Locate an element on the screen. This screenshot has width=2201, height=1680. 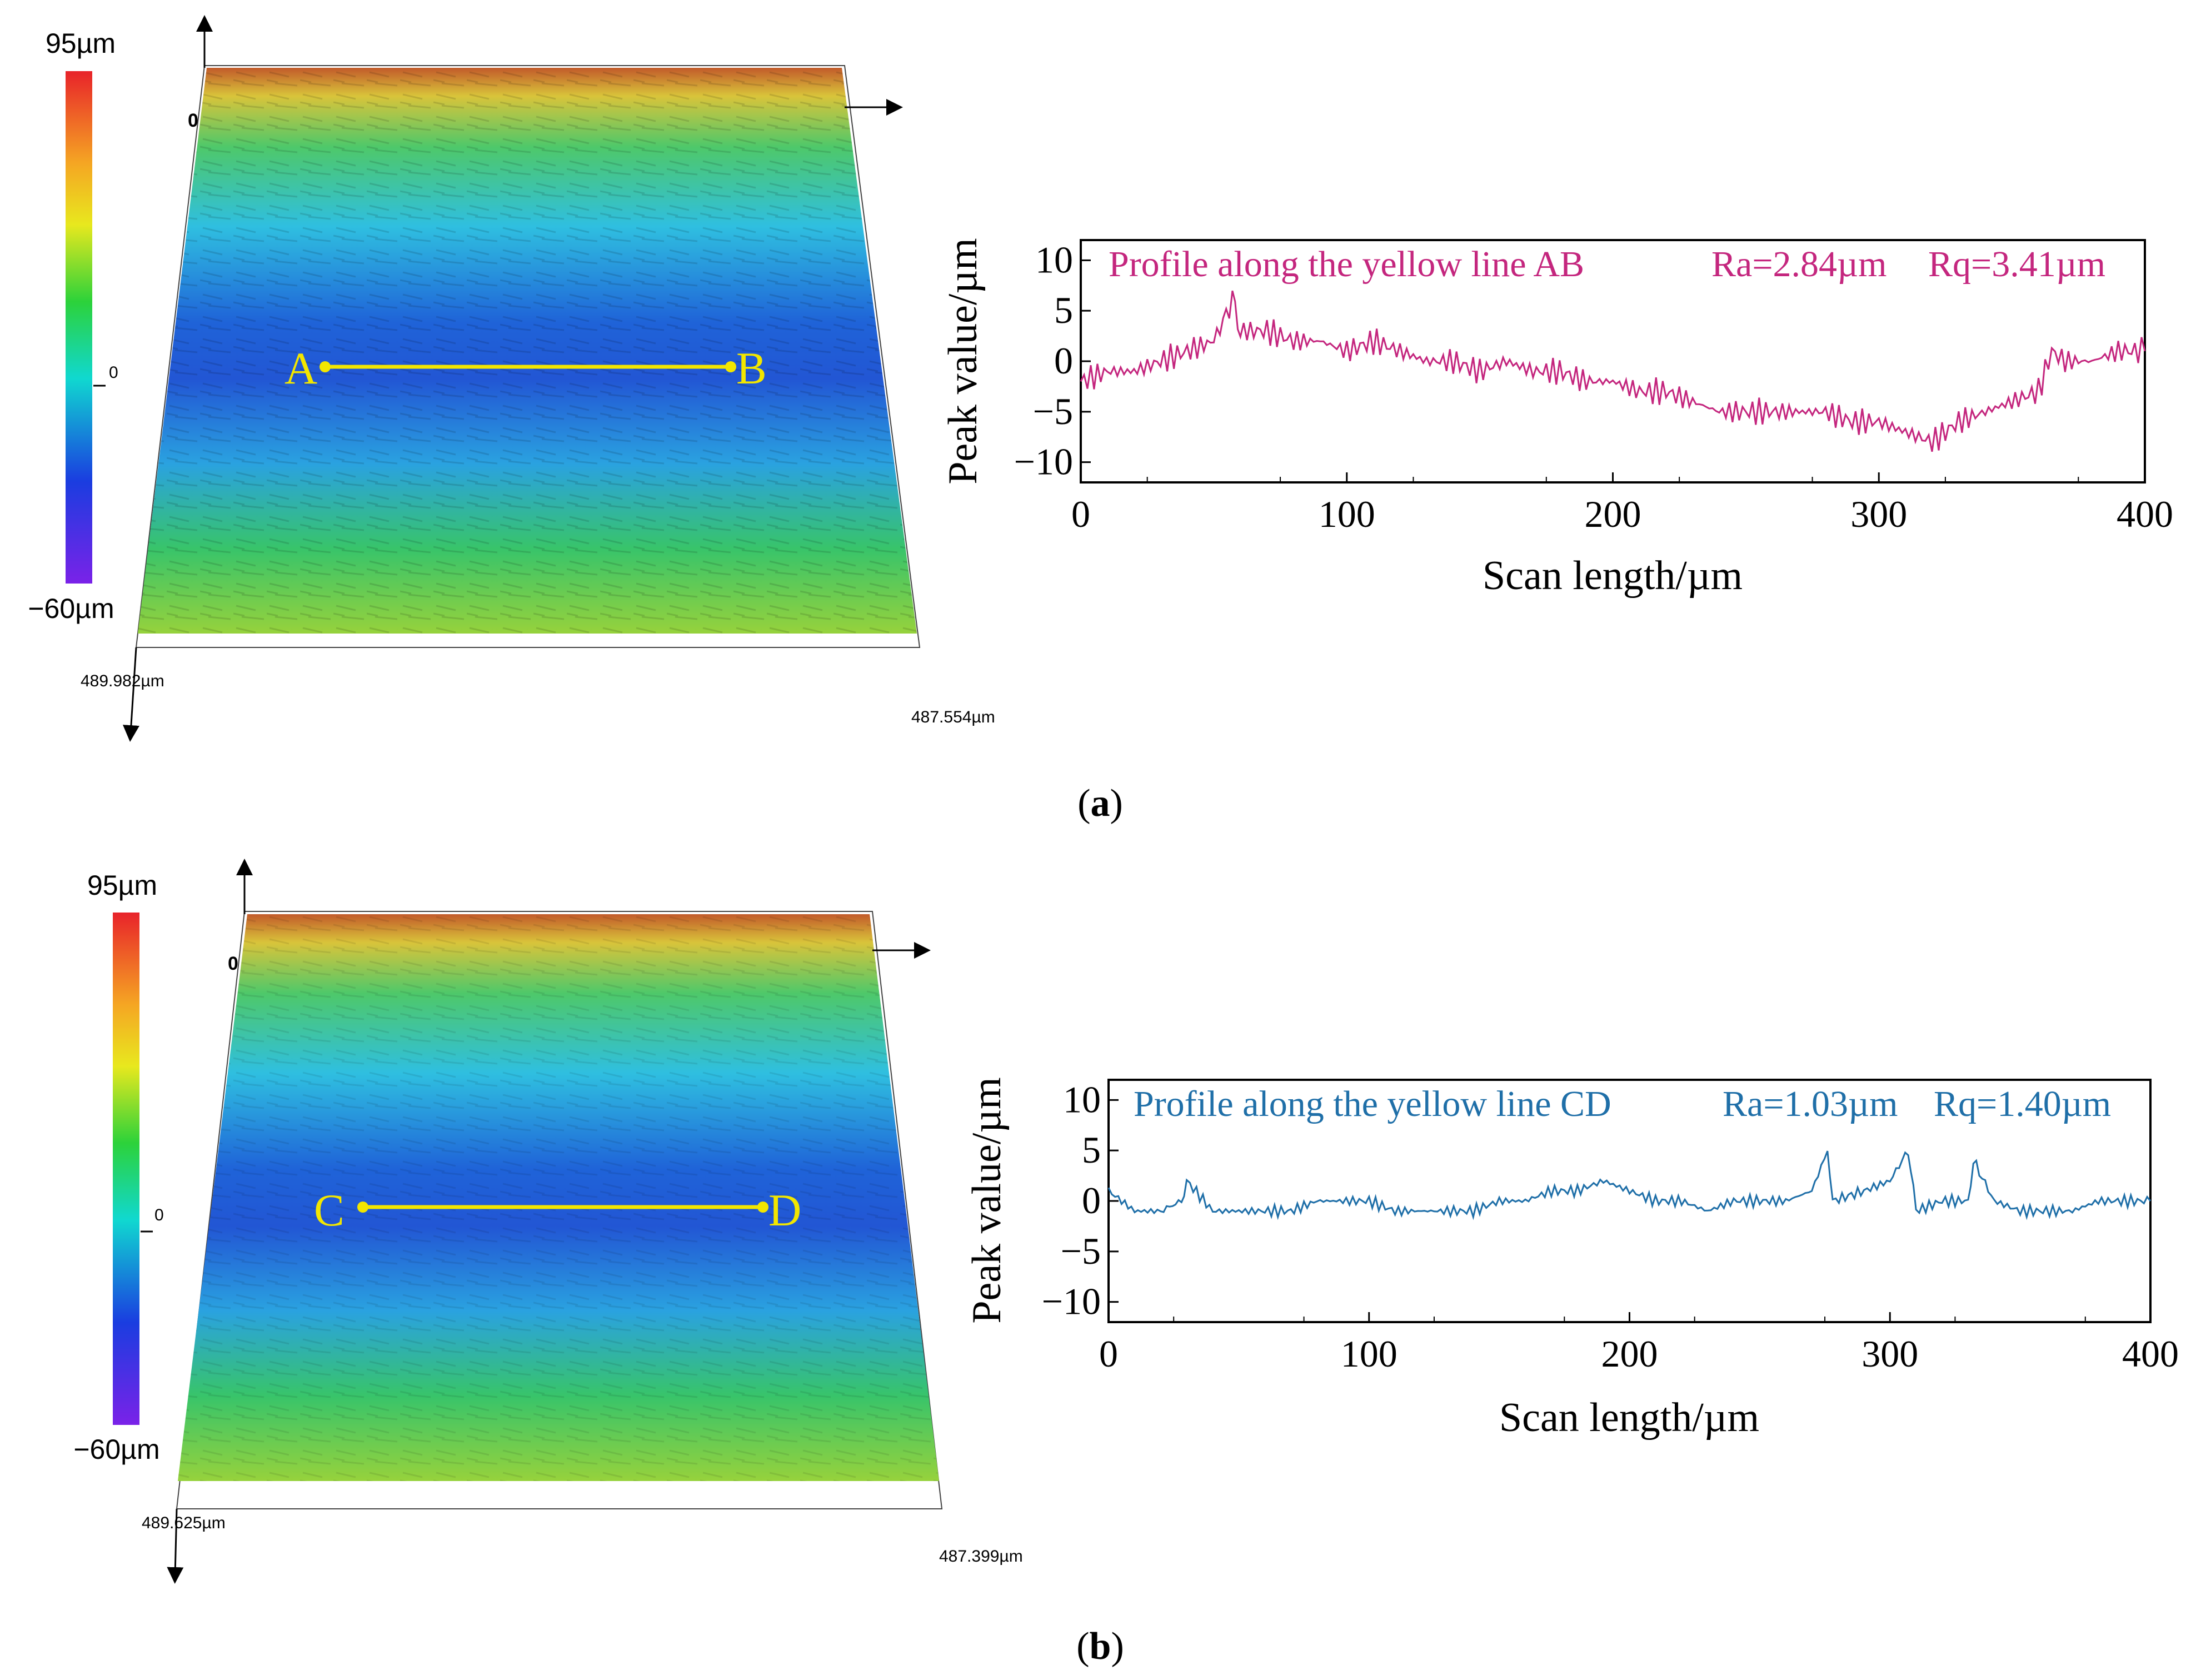
chart-b-xtick-label: 200 is located at coordinates (1630, 1354).